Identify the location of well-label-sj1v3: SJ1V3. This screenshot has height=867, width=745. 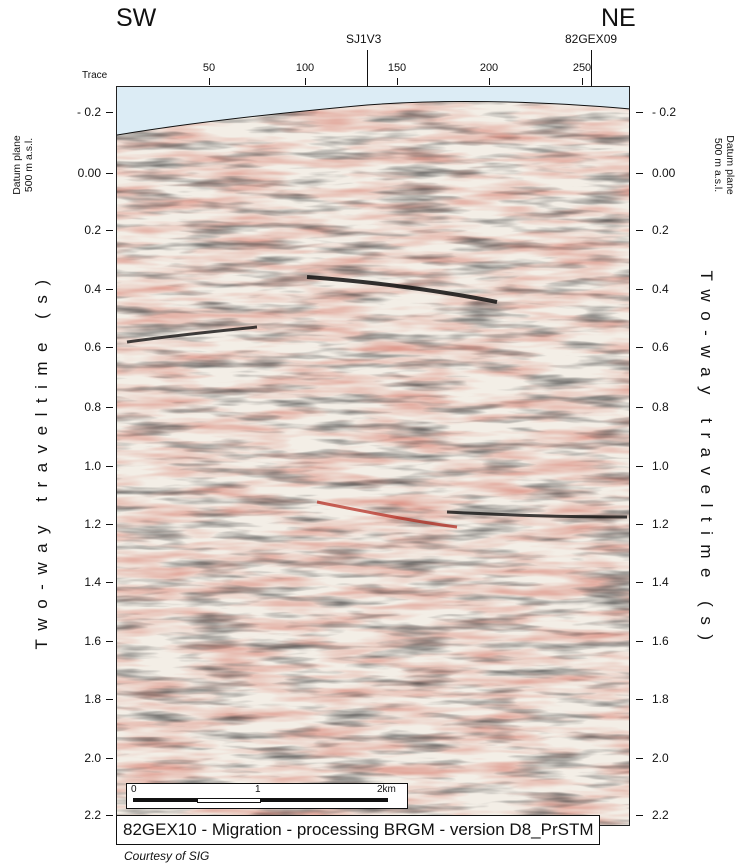
(364, 39).